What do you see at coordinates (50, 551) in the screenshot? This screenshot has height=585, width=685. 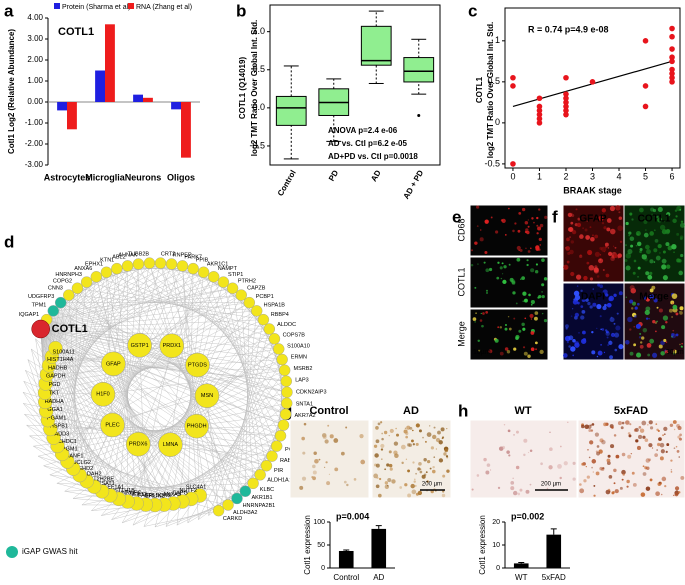 I see `legend-label: iGAP GWAS hit` at bounding box center [50, 551].